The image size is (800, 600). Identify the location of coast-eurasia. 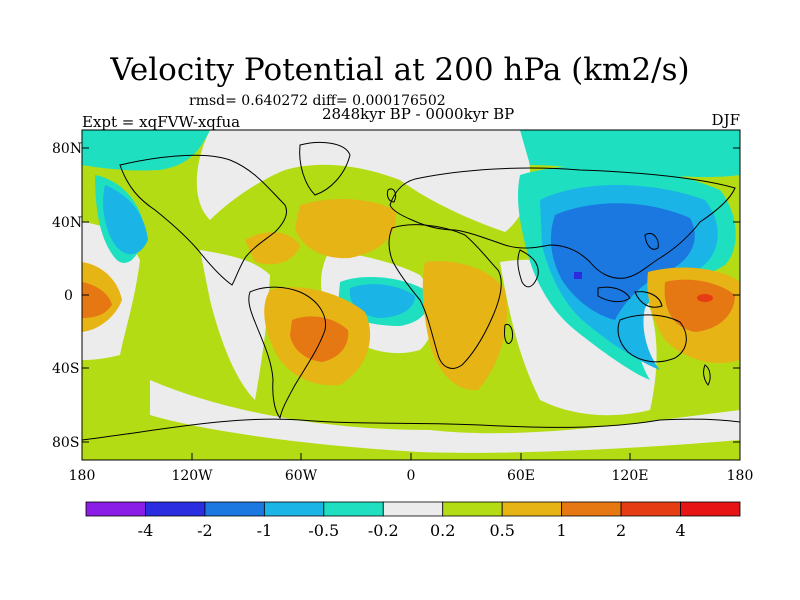
(562, 223).